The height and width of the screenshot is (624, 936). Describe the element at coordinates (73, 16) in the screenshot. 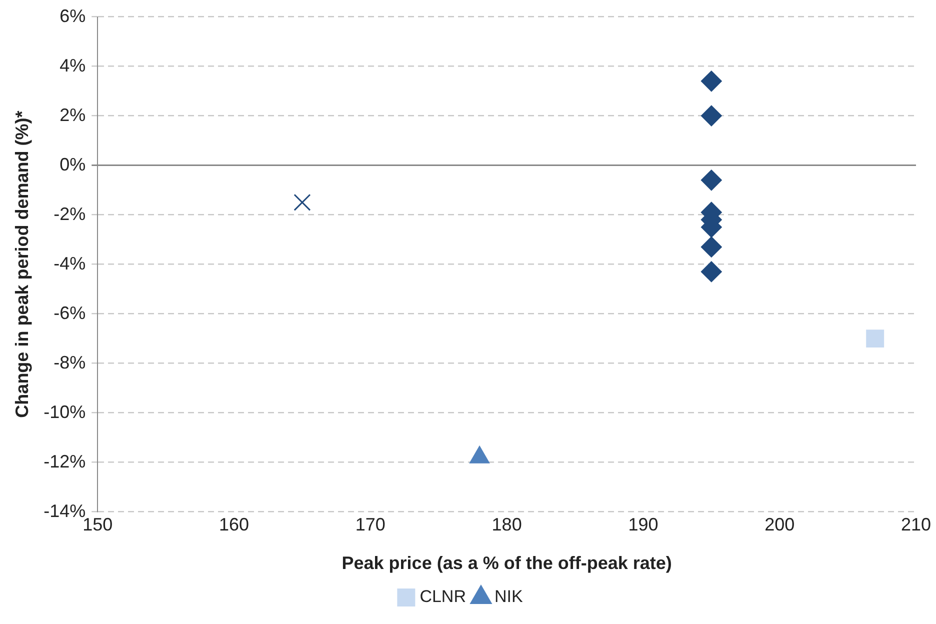

I see `y-tick-label: 6%` at that location.